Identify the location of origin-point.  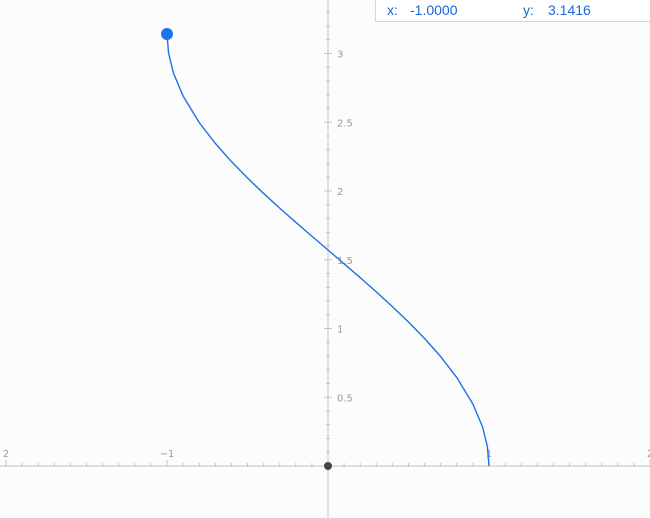
(328, 466).